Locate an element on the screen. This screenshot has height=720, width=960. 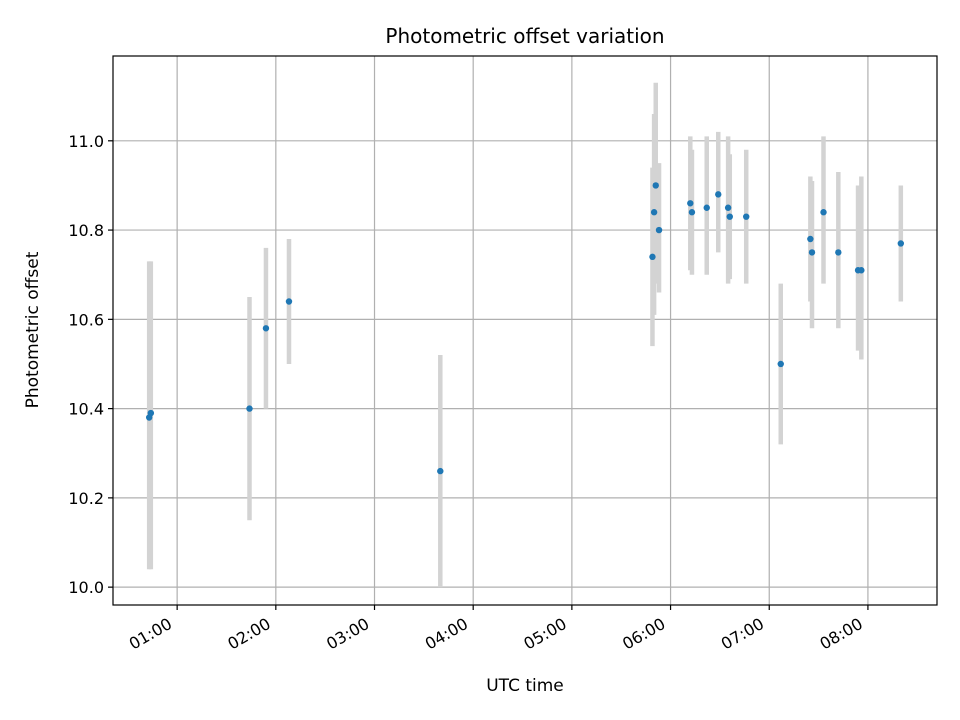
y-tick-label: 10.4 is located at coordinates (86, 409).